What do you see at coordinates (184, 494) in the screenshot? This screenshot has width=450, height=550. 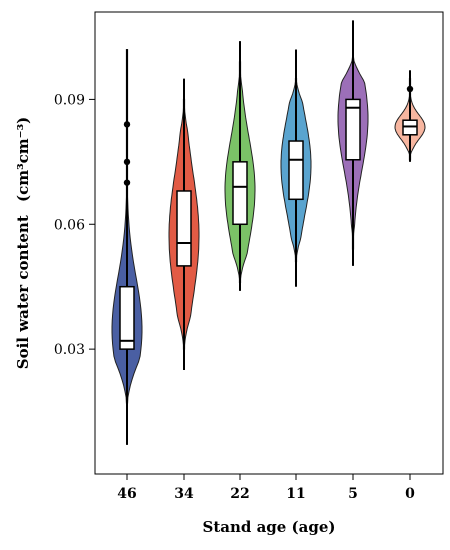 I see `x-tick-label: 34` at bounding box center [184, 494].